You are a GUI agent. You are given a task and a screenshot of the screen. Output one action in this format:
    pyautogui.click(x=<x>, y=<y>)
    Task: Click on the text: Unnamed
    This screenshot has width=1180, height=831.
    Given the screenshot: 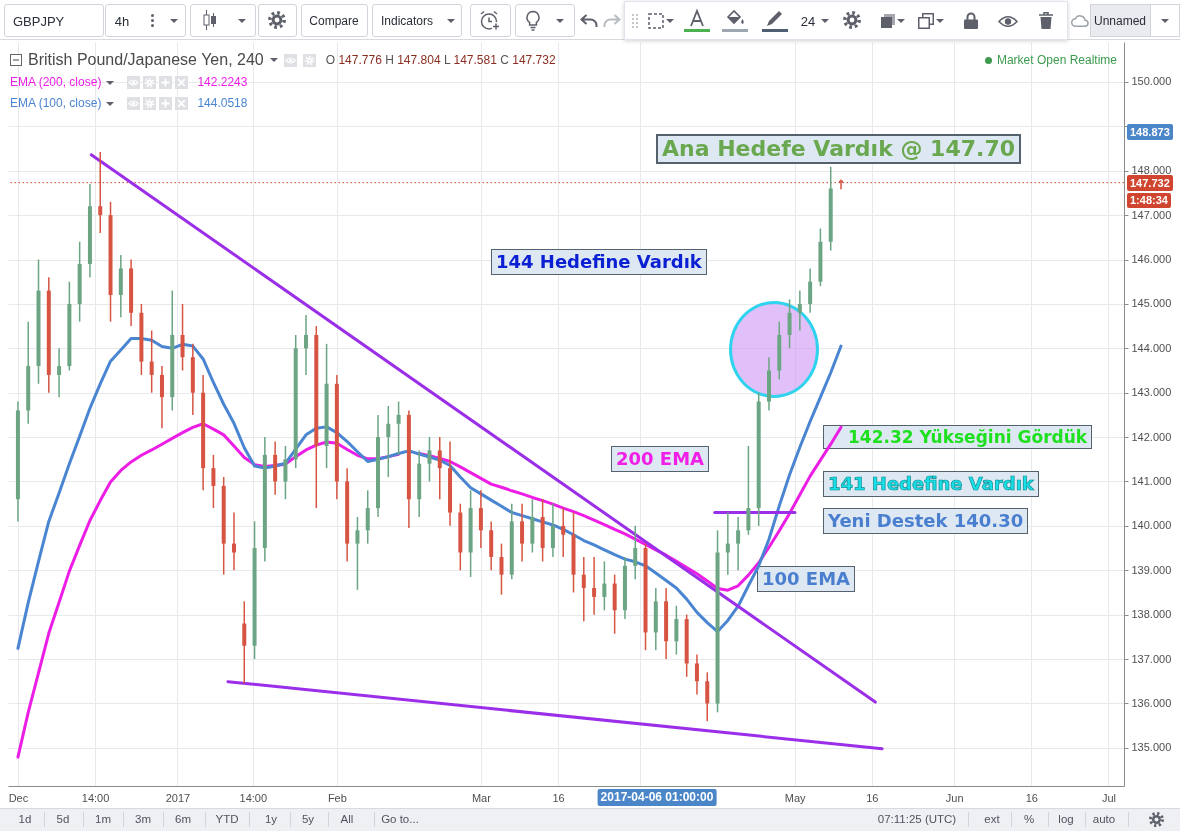 What is the action you would take?
    pyautogui.click(x=1120, y=21)
    